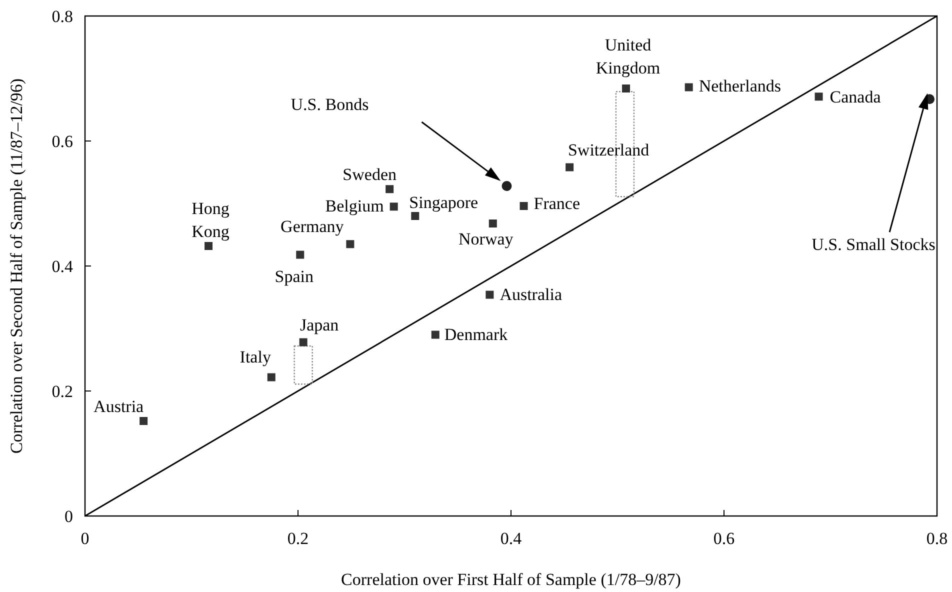 The width and height of the screenshot is (952, 592). What do you see at coordinates (476, 334) in the screenshot?
I see `annotation: Denmark` at bounding box center [476, 334].